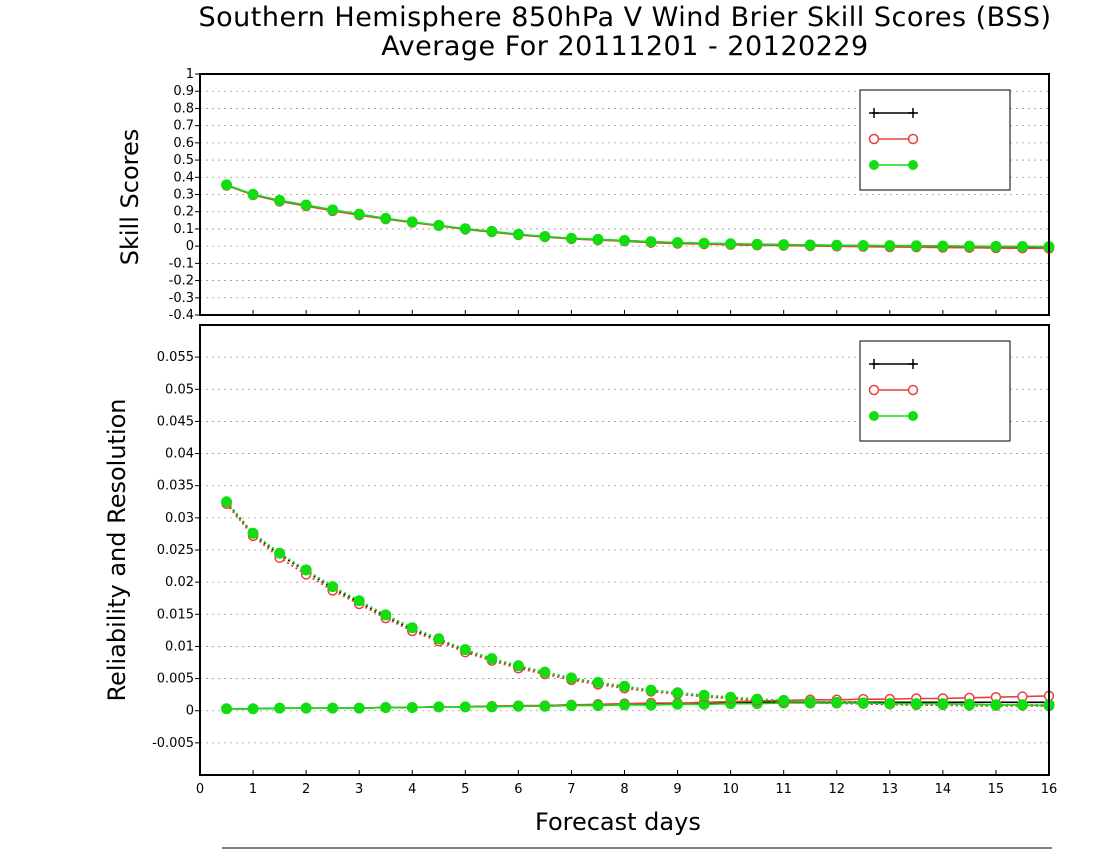 The height and width of the screenshot is (850, 1100). I want to click on series-line-black, so click(638, 216).